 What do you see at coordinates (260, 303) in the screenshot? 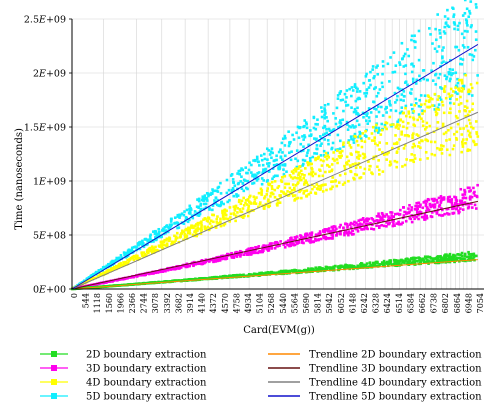
I see `x-tick-label: 5104` at bounding box center [260, 303].